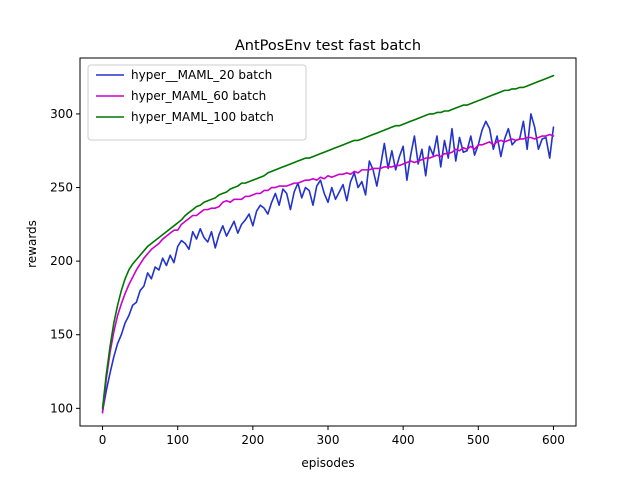 This screenshot has height=480, width=640. I want to click on x-tick-label: 500, so click(478, 440).